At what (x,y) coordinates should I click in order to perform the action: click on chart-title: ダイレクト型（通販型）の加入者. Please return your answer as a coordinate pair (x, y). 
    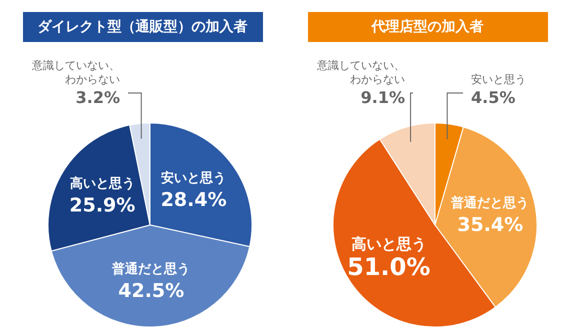
    Looking at the image, I should click on (142, 27).